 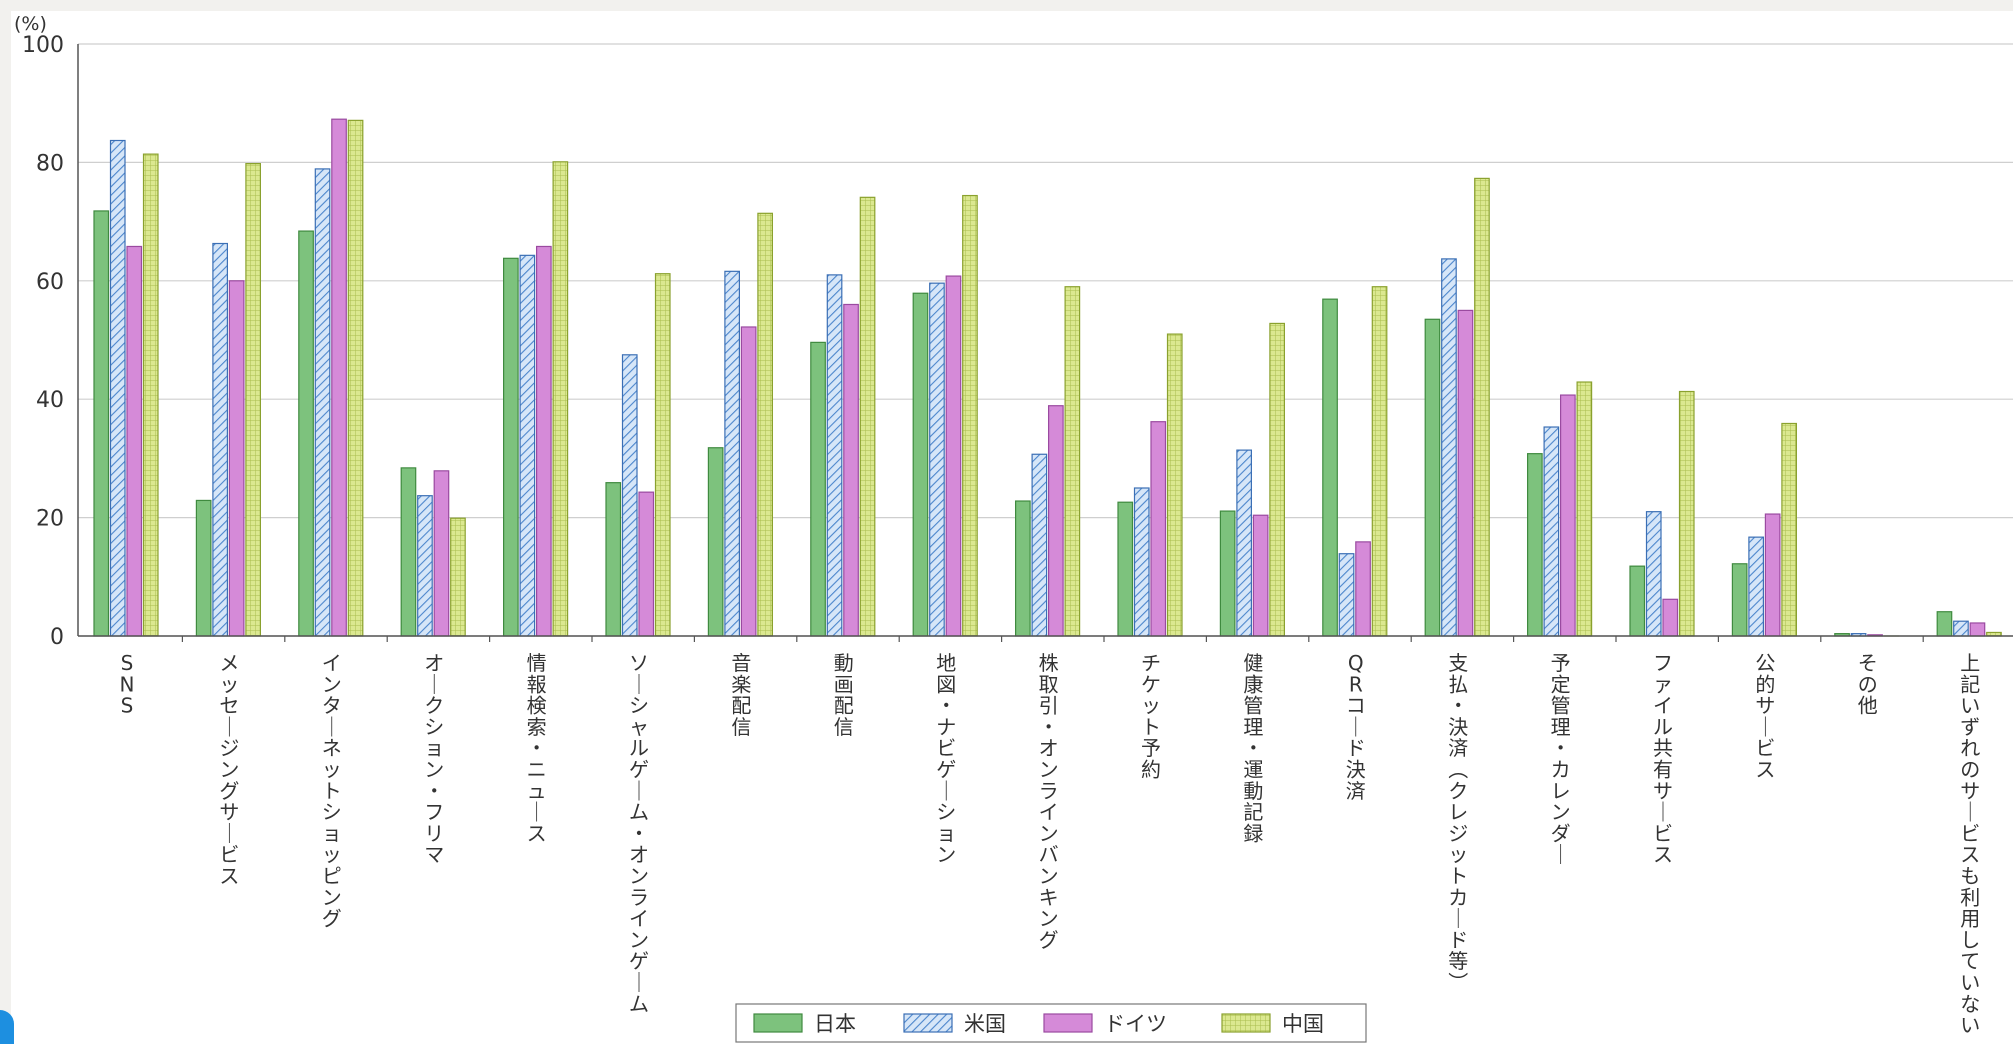 What do you see at coordinates (1637, 601) in the screenshot?
I see `bar-日本-15` at bounding box center [1637, 601].